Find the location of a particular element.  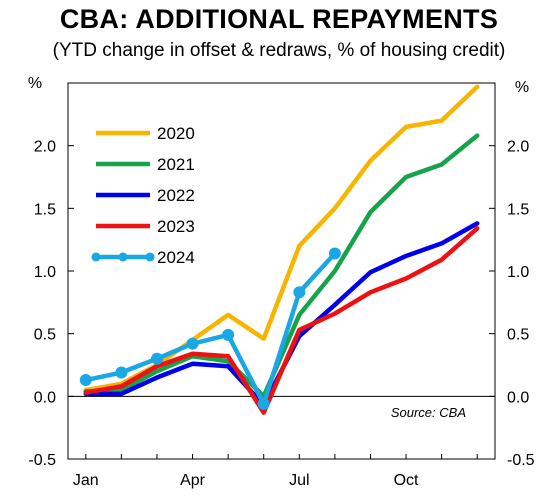

y-tick-label-left: 0.5 is located at coordinates (45, 335).